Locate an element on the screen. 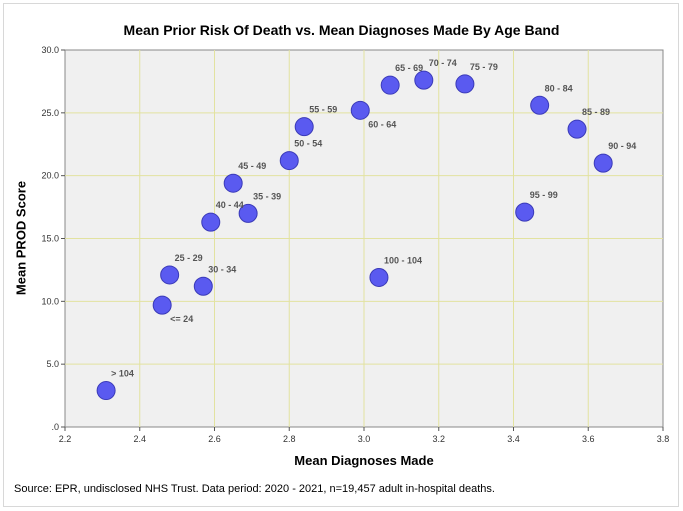  x-tick-label: 3.4 is located at coordinates (513, 439).